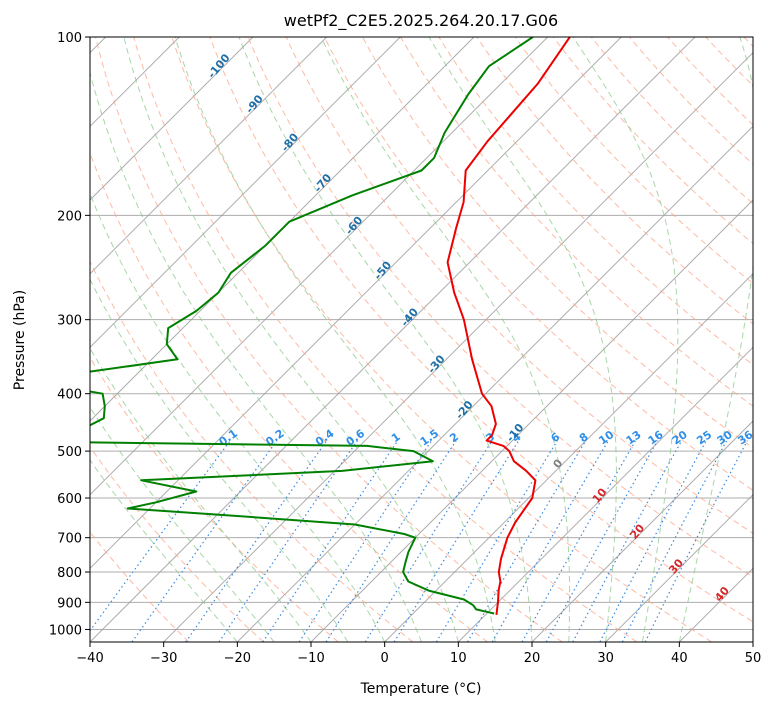 This screenshot has width=775, height=708. Describe the element at coordinates (605, 658) in the screenshot. I see `x-tick-label: 30` at that location.